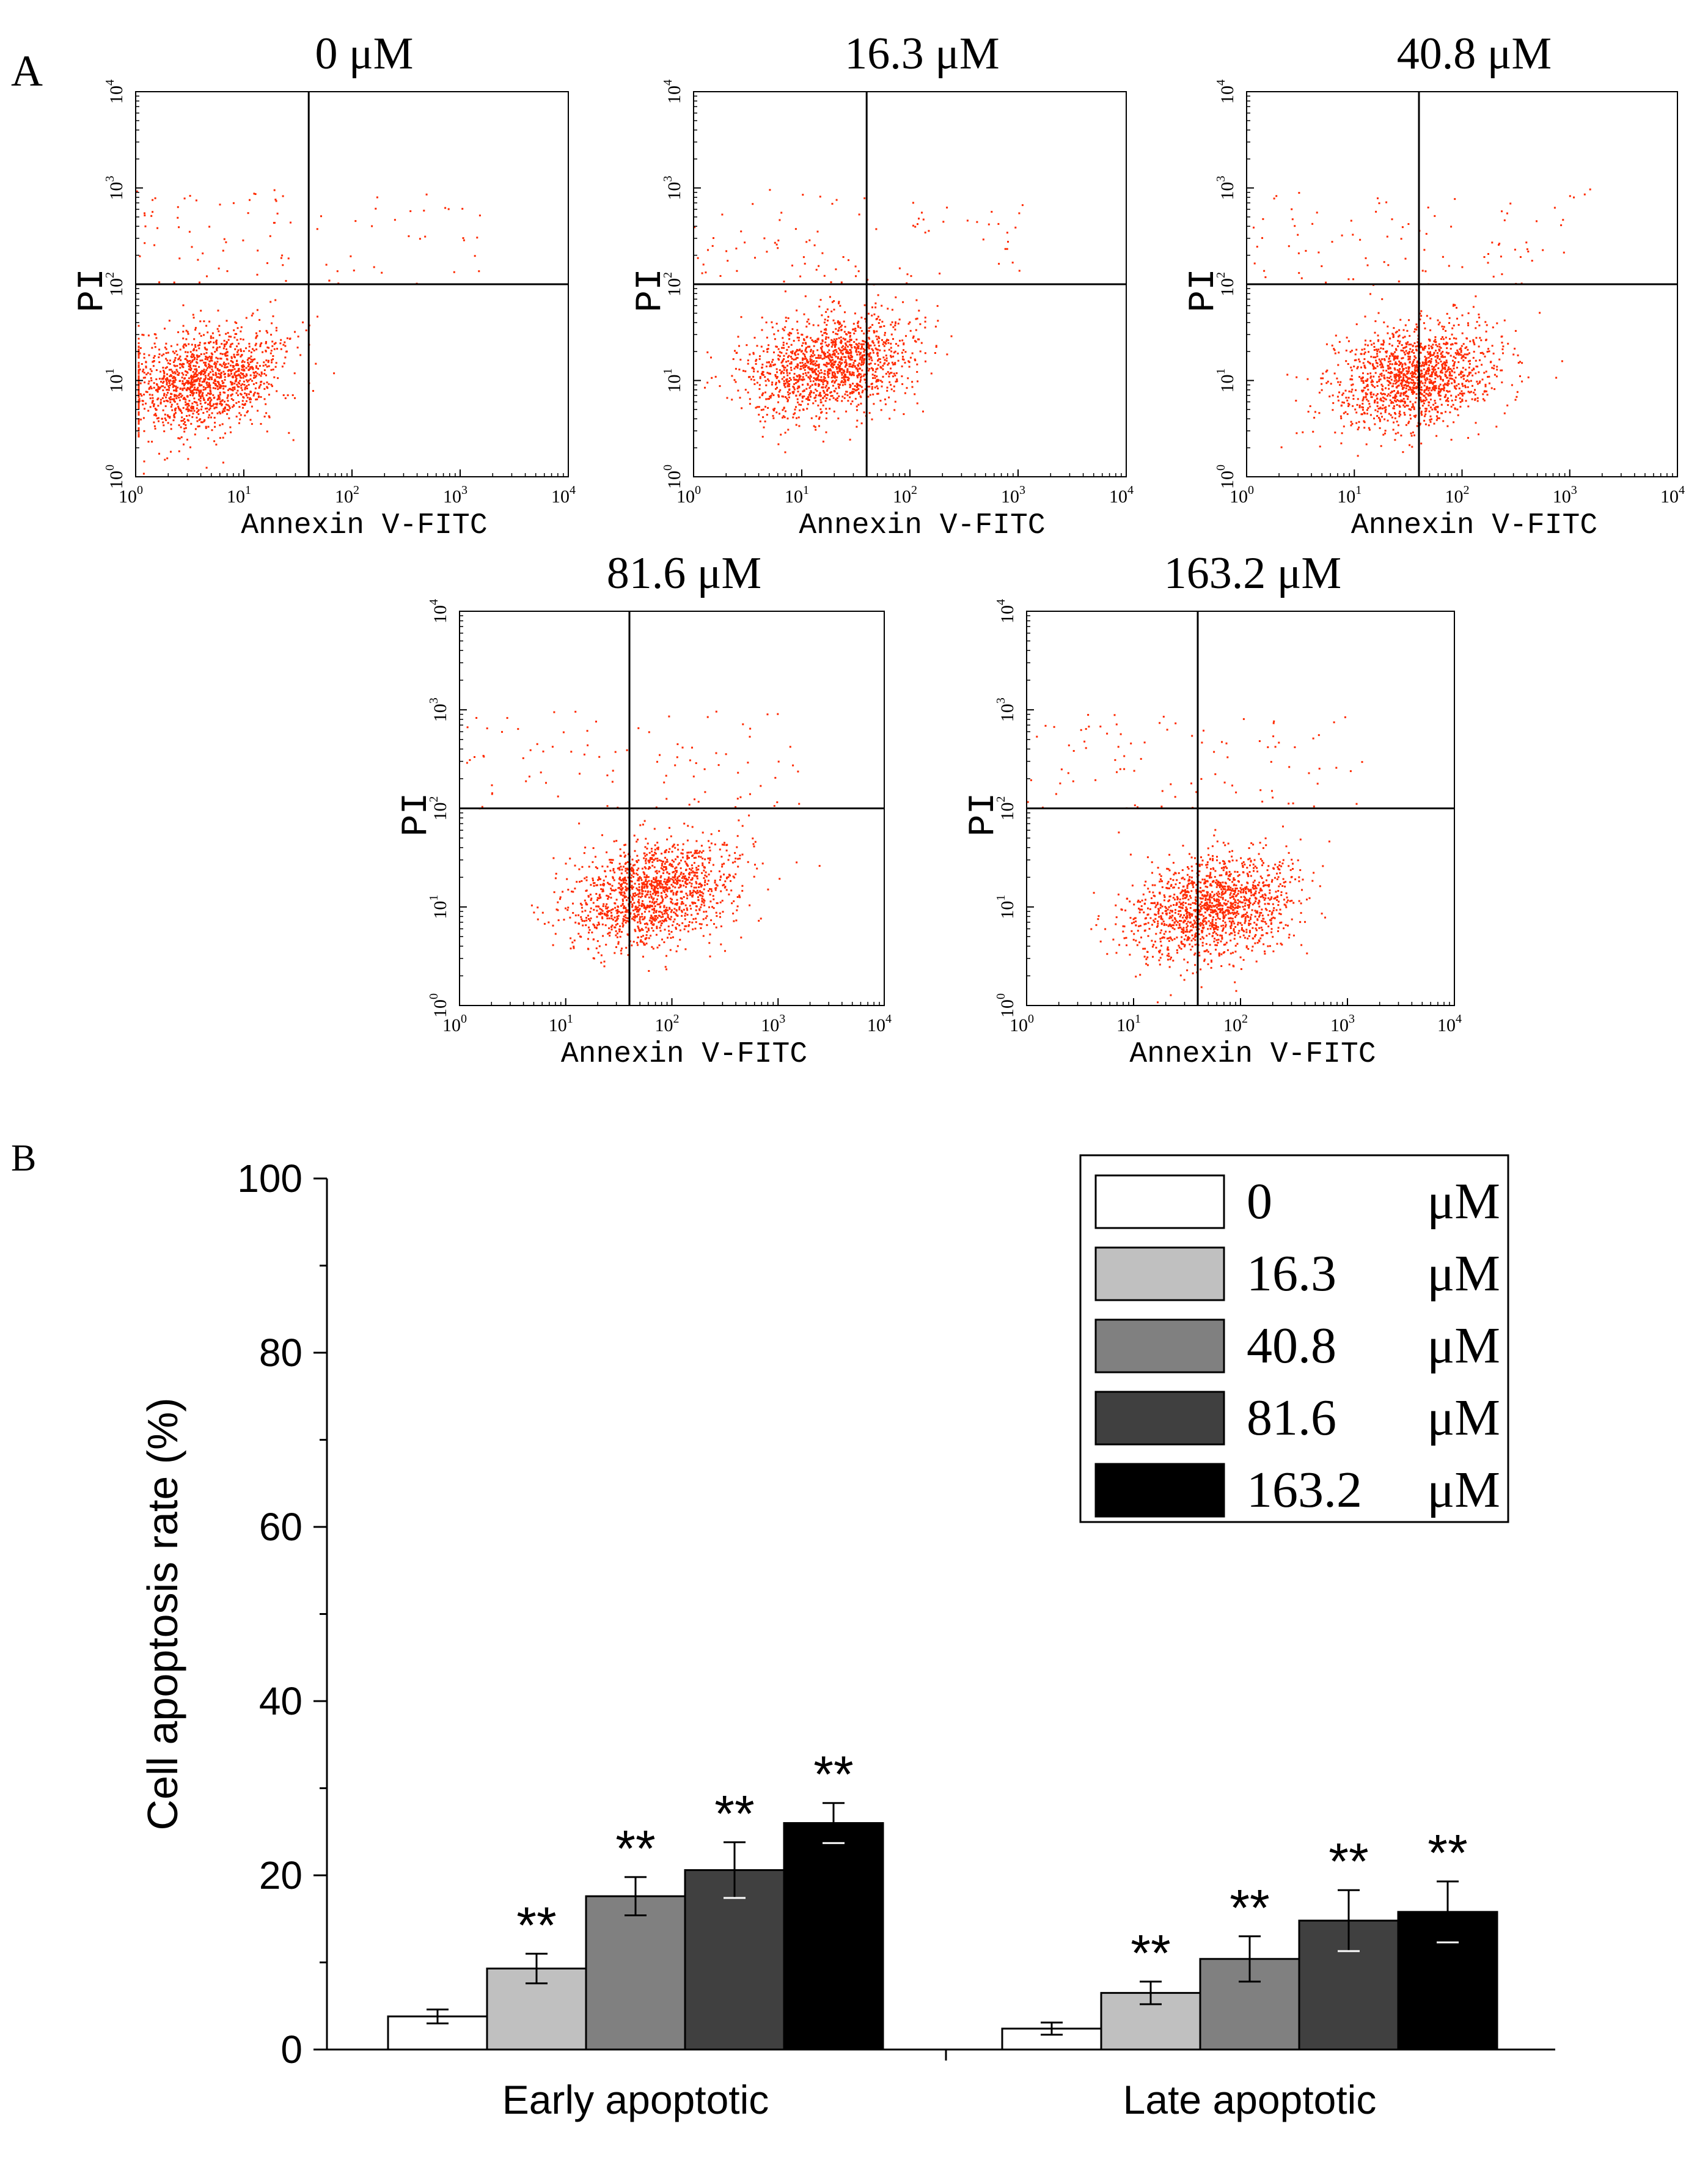 The height and width of the screenshot is (2184, 1697). What do you see at coordinates (347, 495) in the screenshot?
I see `x-tick-label: 102` at bounding box center [347, 495].